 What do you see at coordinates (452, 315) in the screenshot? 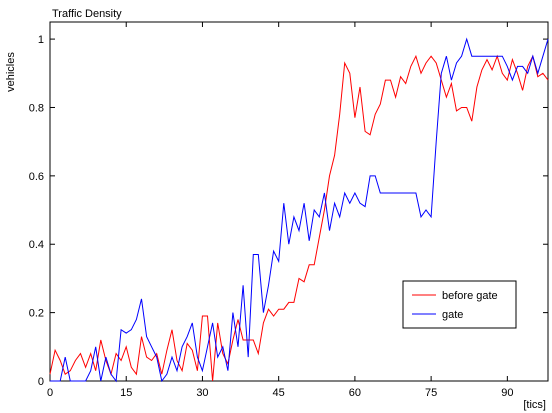
I see `legend-label: gate` at bounding box center [452, 315].